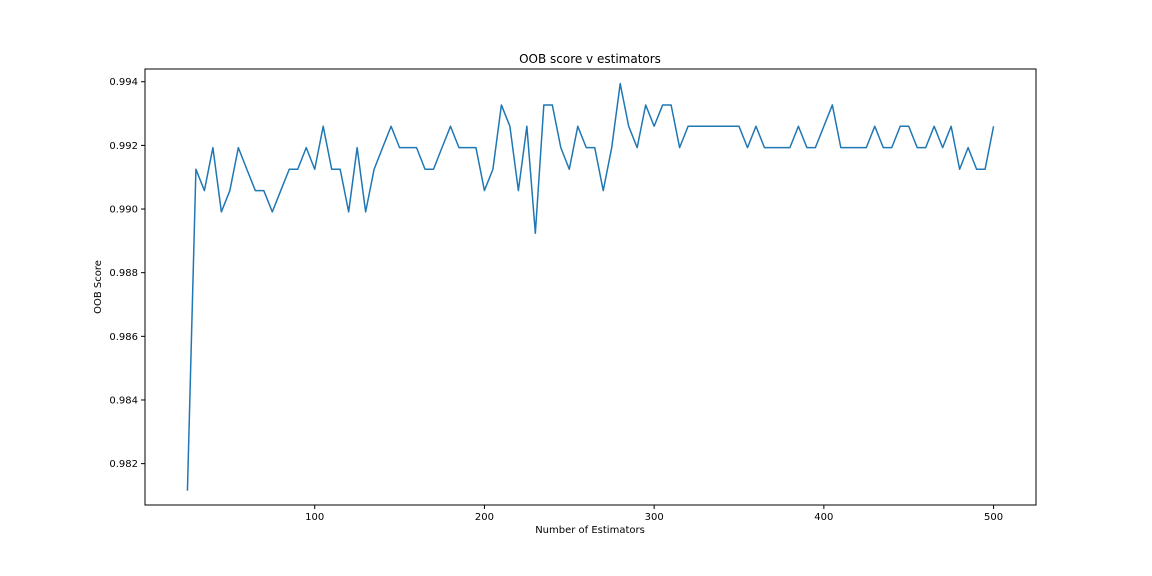 This screenshot has width=1152, height=576. I want to click on y-tick-label: 0.990, so click(123, 210).